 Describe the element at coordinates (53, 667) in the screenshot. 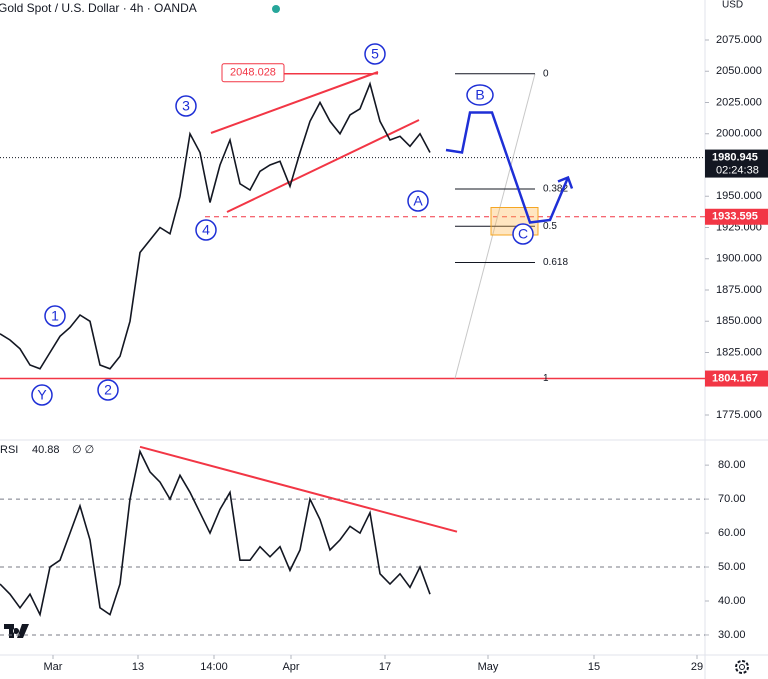

I see `x-tick-label: Mar` at that location.